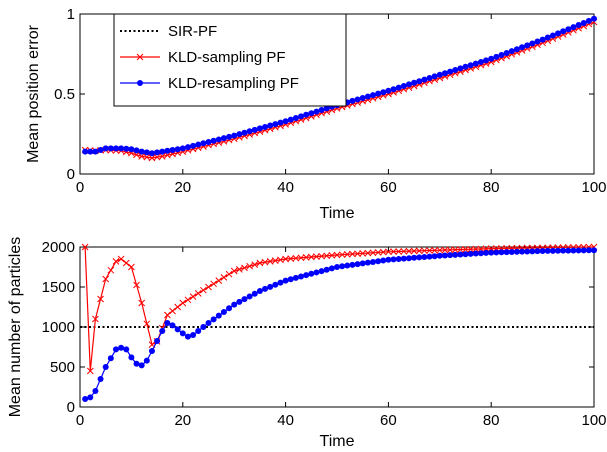 The width and height of the screenshot is (607, 452). What do you see at coordinates (192, 31) in the screenshot?
I see `legend-label: SIR-PF` at bounding box center [192, 31].